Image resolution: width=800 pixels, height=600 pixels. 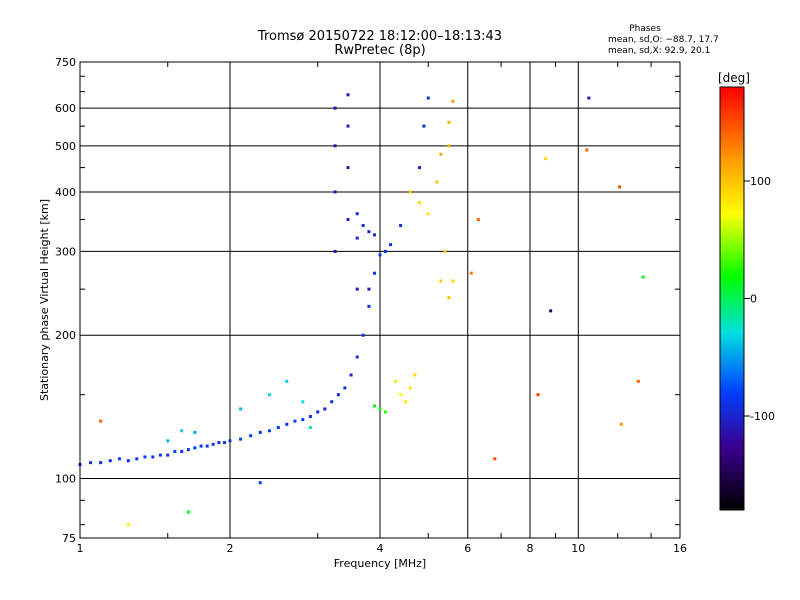 I want to click on y-tick-labels: 75 100 200 300 400 500 600 750, so click(x=65, y=300).